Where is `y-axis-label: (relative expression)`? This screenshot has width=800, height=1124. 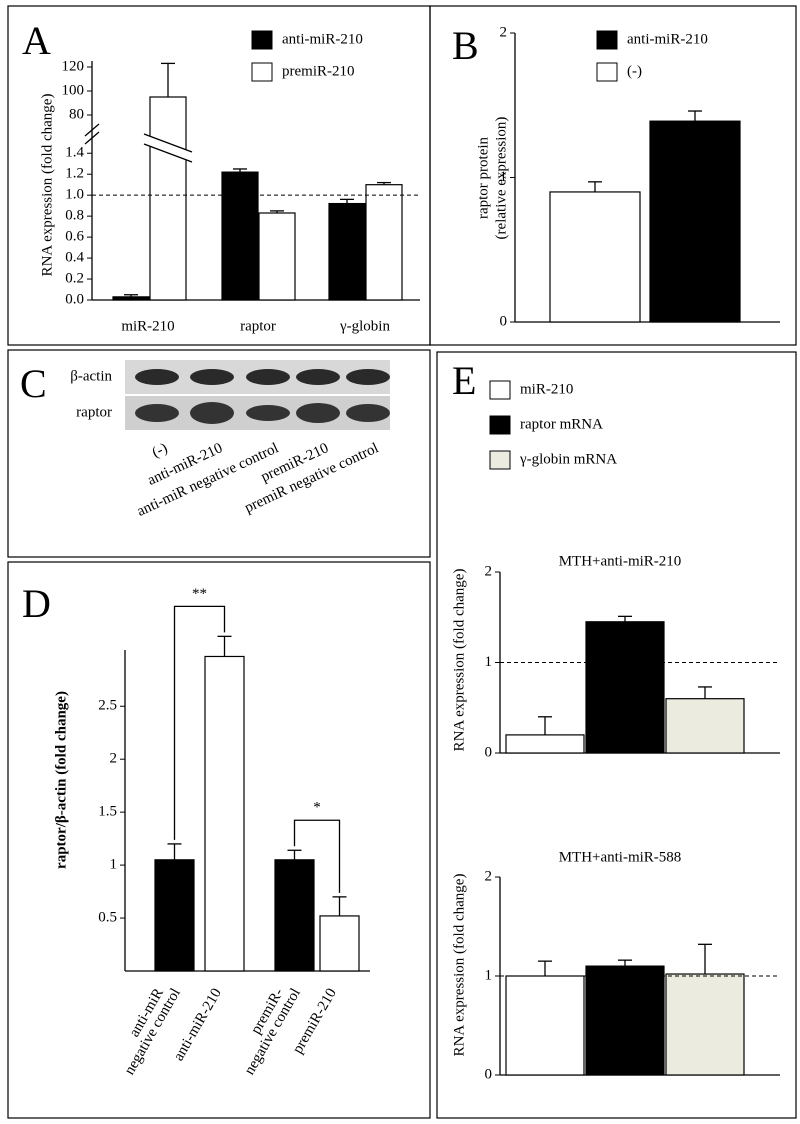
y-axis-label: (relative expression) is located at coordinates (501, 178).